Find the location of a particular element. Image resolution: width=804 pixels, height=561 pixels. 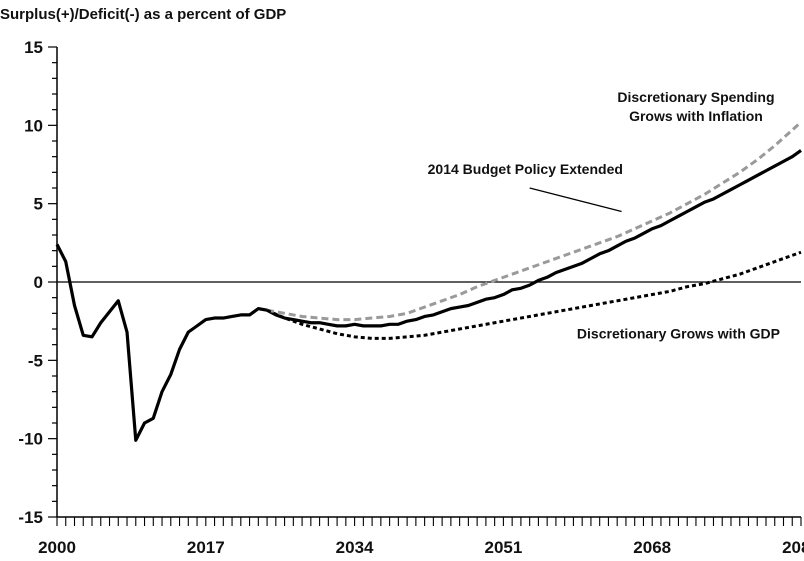

series-line-3: Discretionary Grows with GDP is located at coordinates (534, 295).